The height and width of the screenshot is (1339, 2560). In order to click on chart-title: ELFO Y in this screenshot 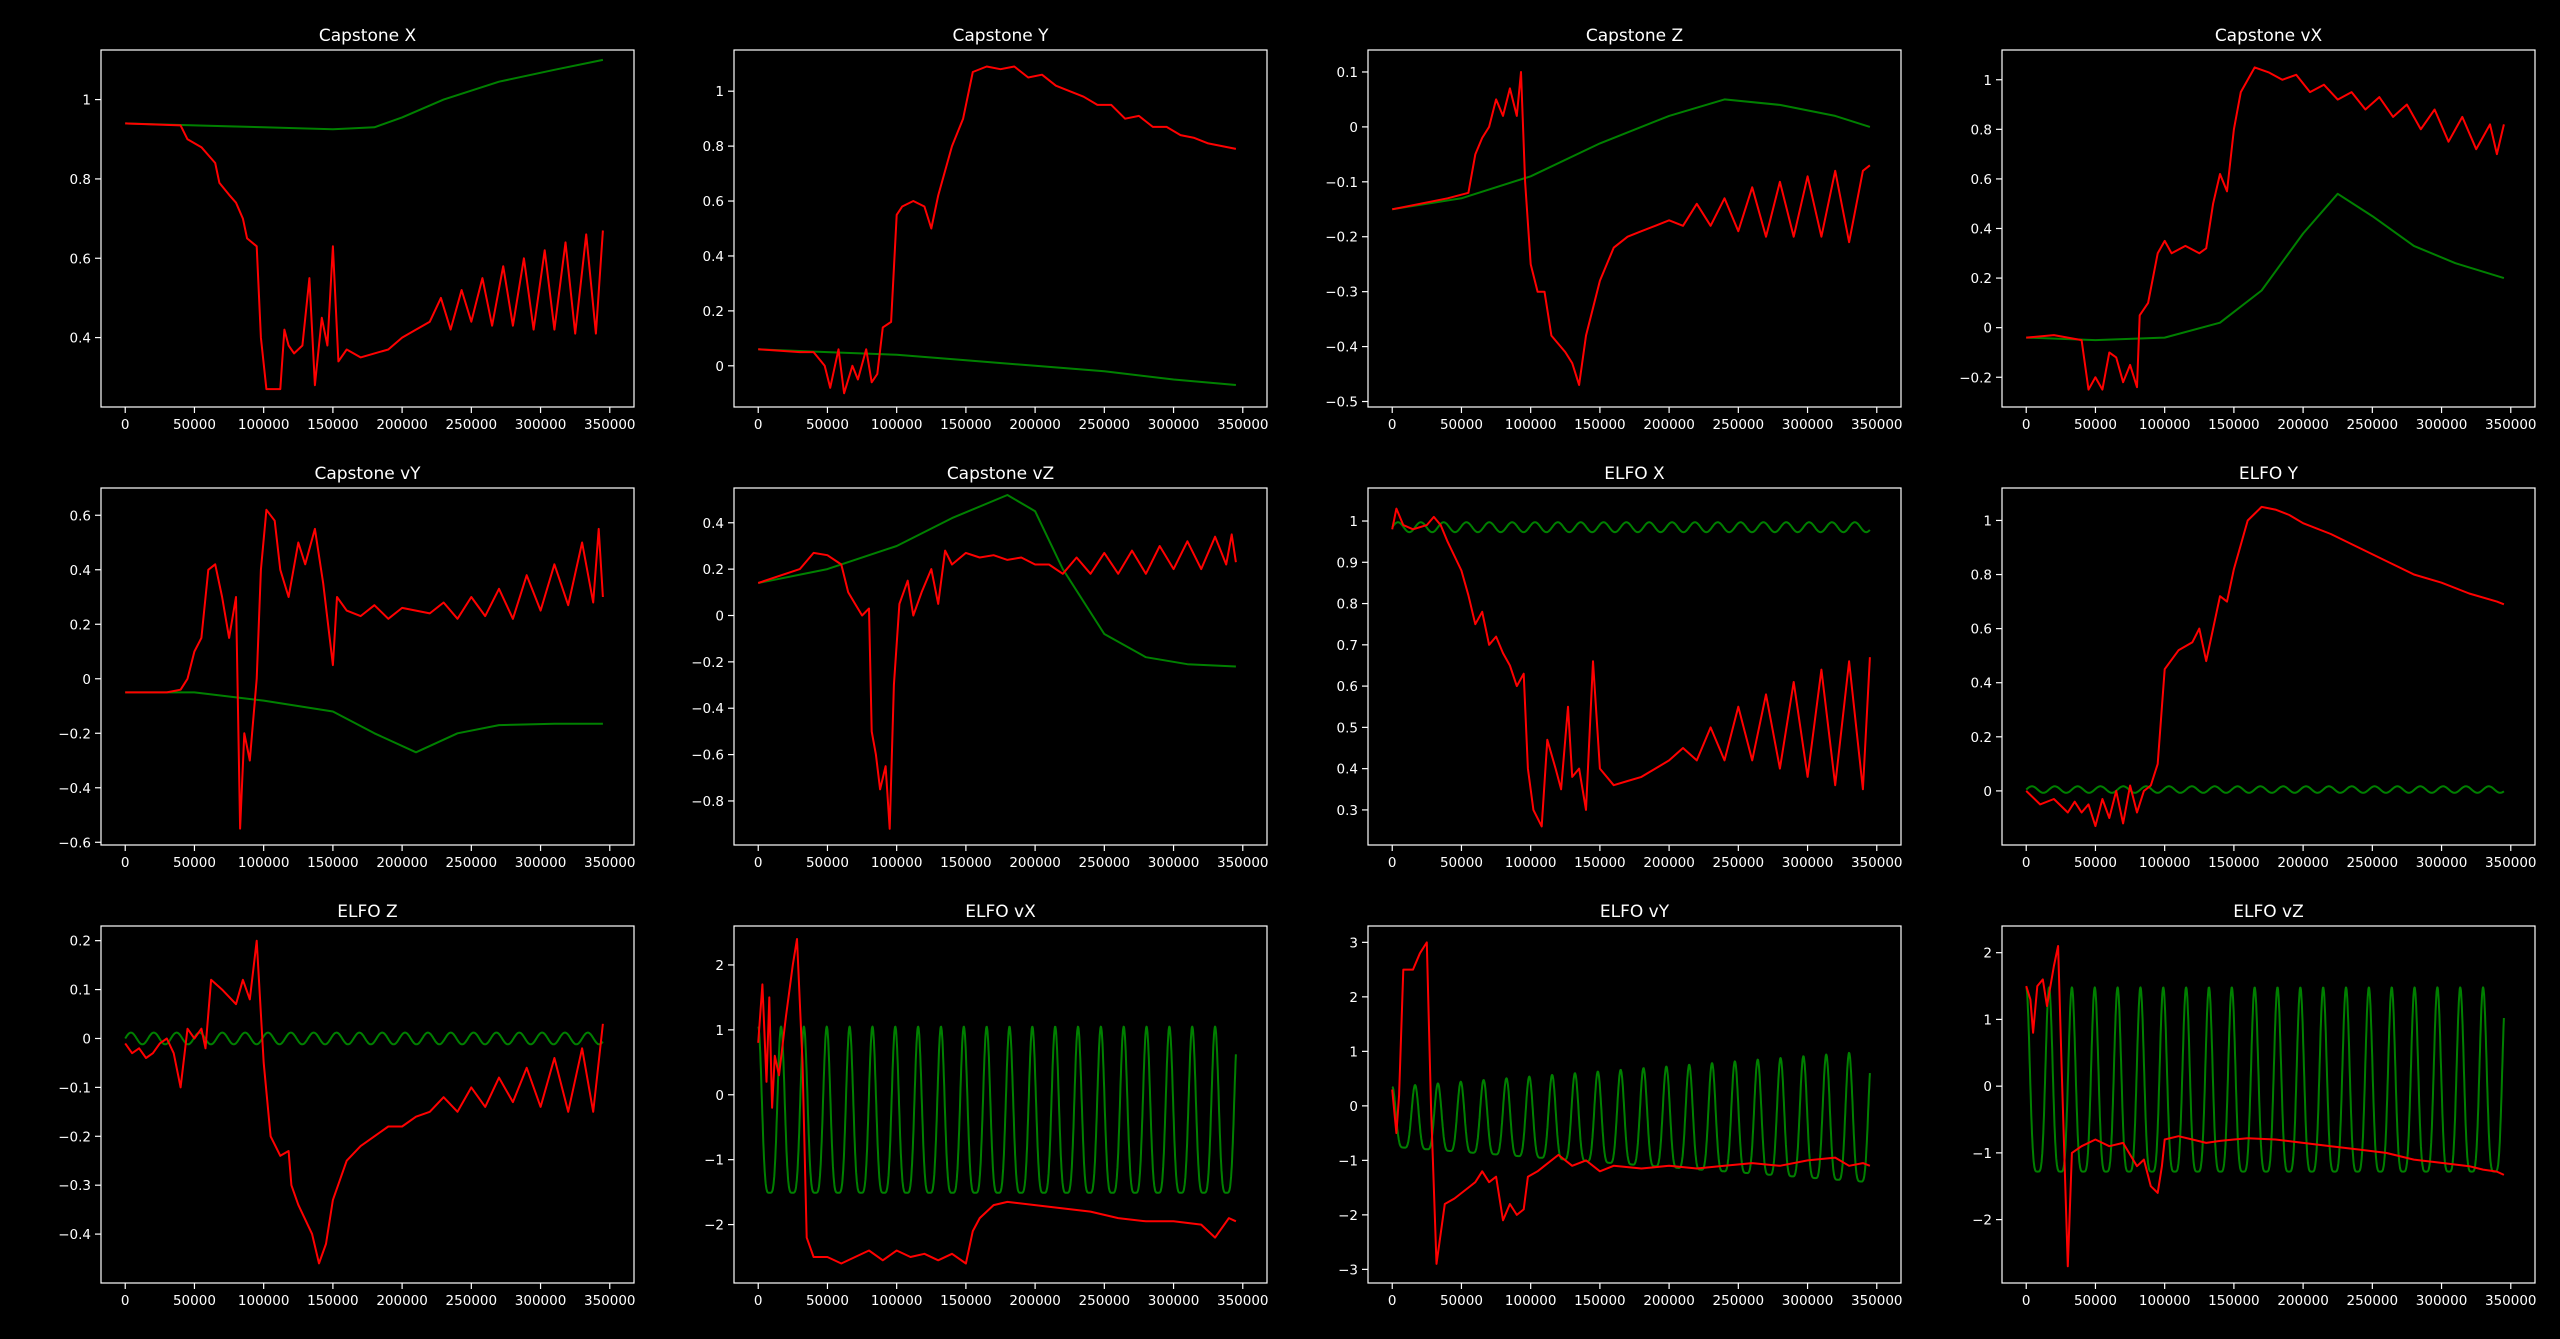, I will do `click(2269, 474)`.